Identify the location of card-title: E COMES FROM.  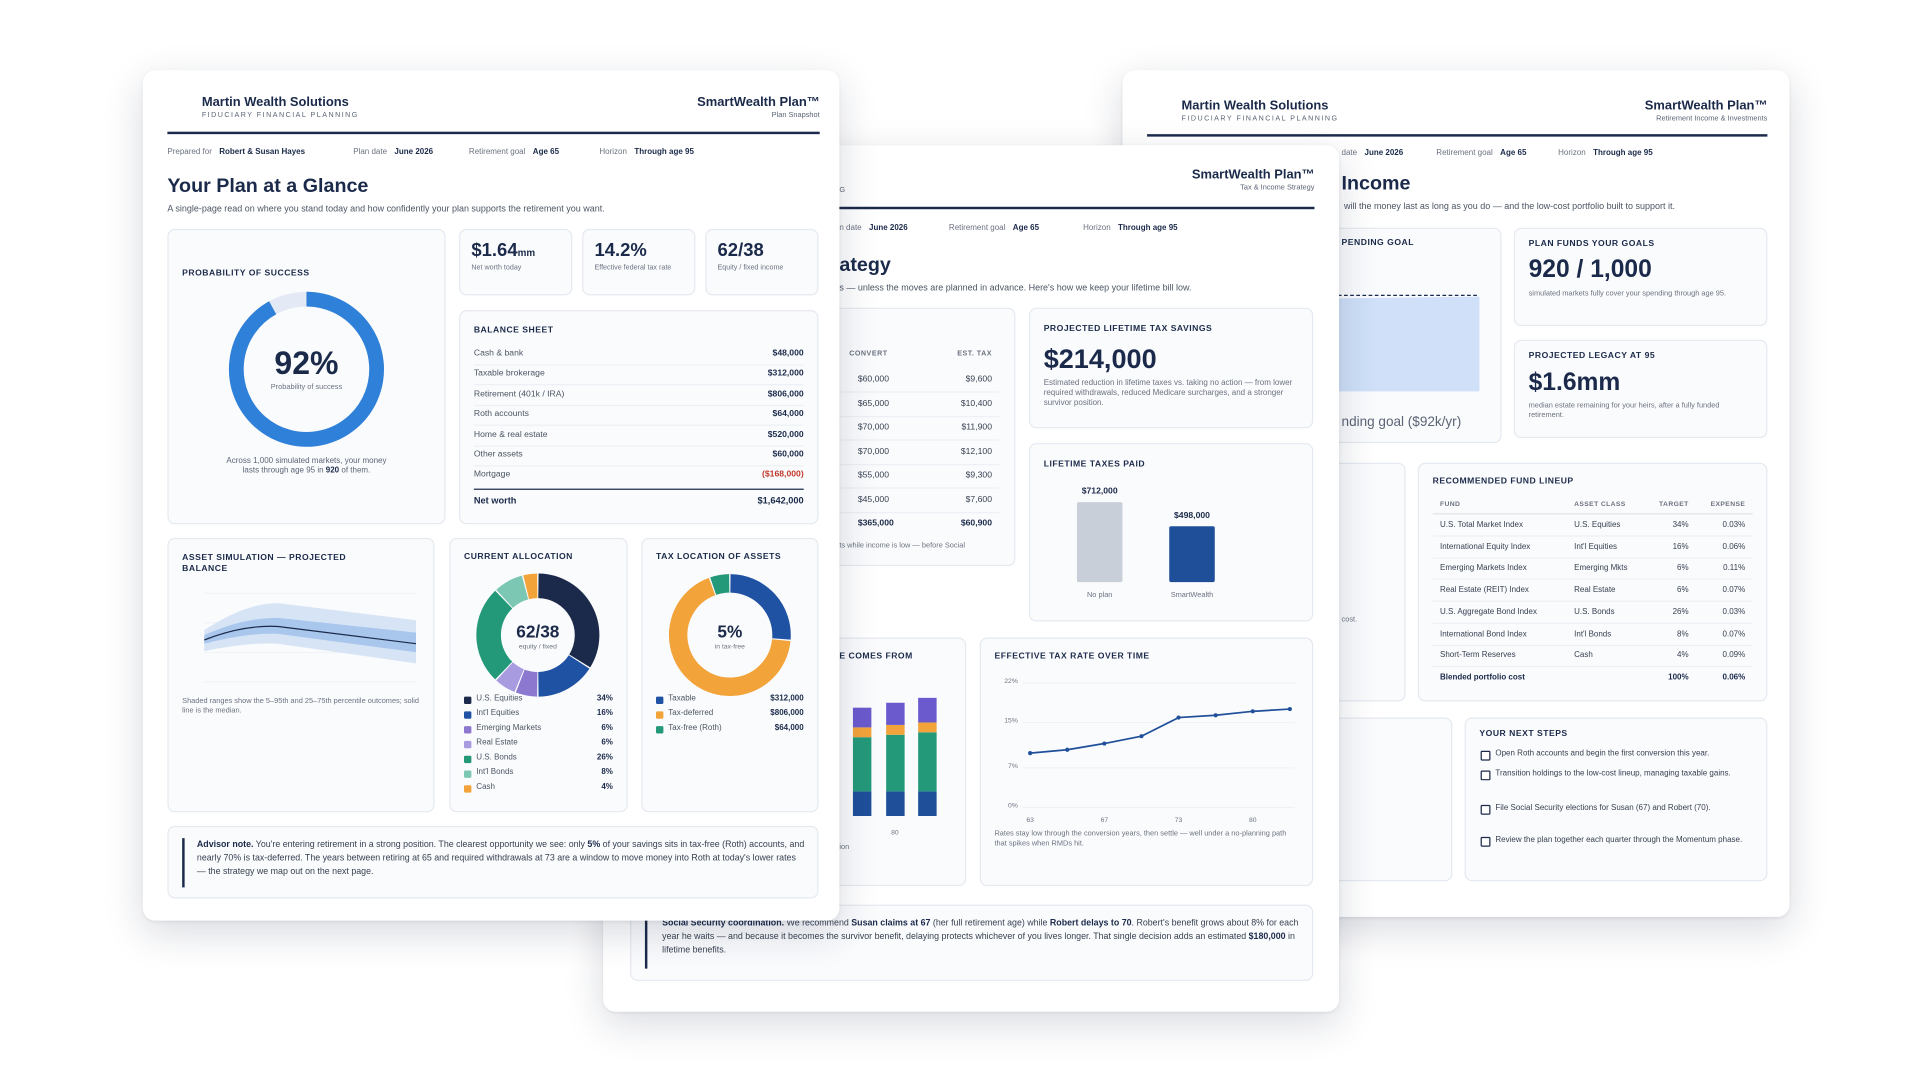
(876, 656).